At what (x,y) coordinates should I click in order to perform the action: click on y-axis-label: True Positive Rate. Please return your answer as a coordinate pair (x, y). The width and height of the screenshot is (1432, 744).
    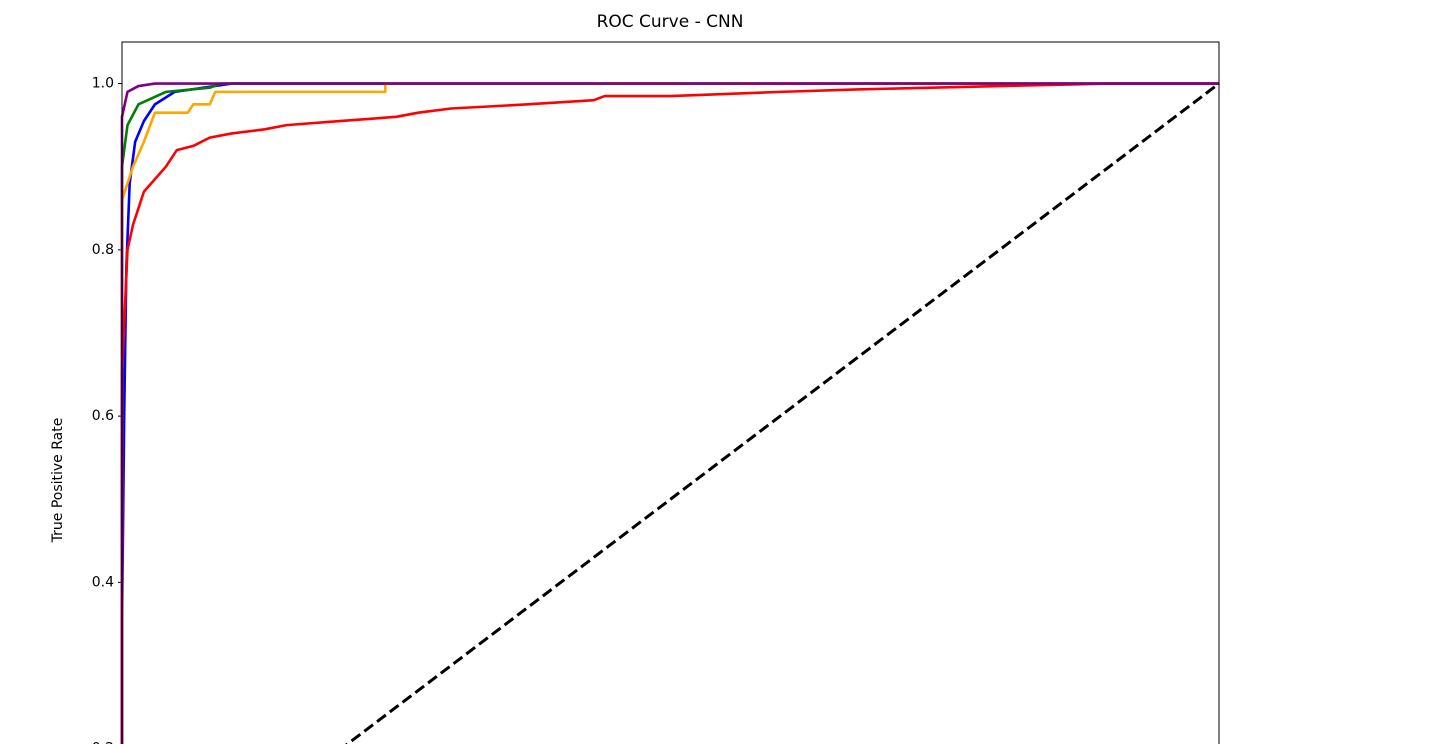
    Looking at the image, I should click on (58, 481).